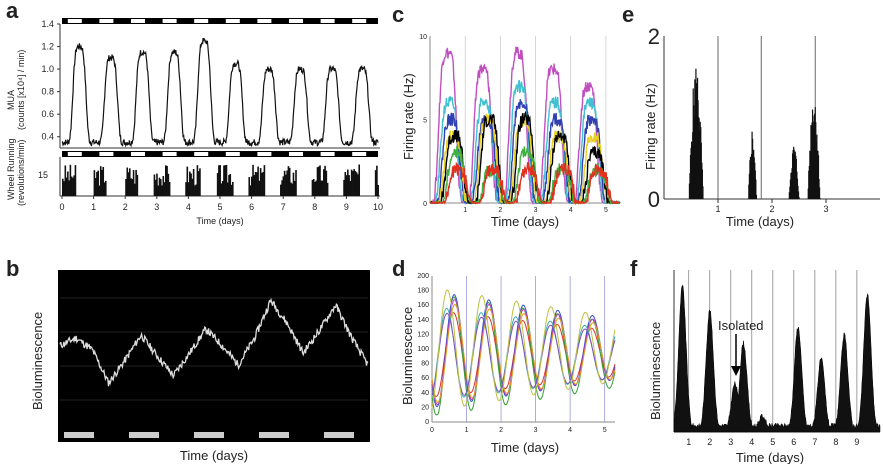 The height and width of the screenshot is (464, 883). What do you see at coordinates (220, 21) in the screenshot?
I see `panel-a-lightdark-bar-top` at bounding box center [220, 21].